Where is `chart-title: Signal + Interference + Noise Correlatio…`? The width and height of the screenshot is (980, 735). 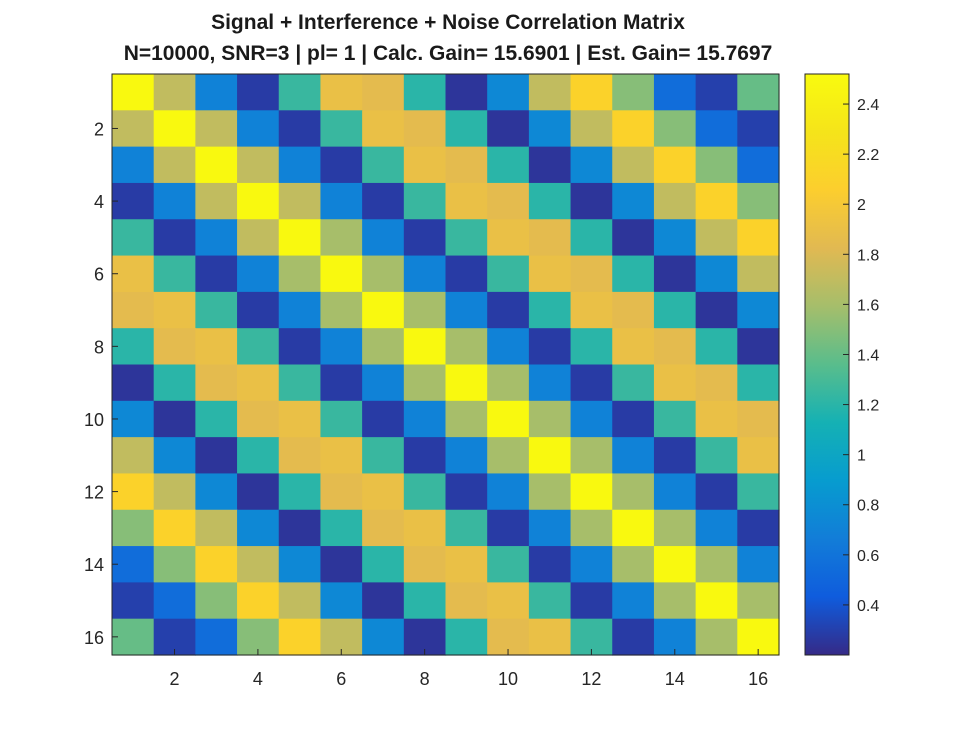 chart-title: Signal + Interference + Noise Correlatio… is located at coordinates (448, 22).